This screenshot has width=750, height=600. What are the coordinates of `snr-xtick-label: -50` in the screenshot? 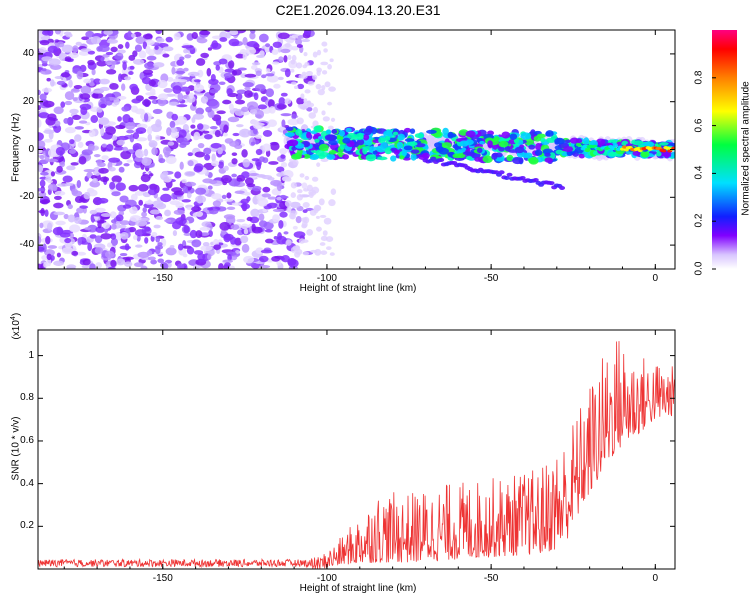 It's located at (491, 578).